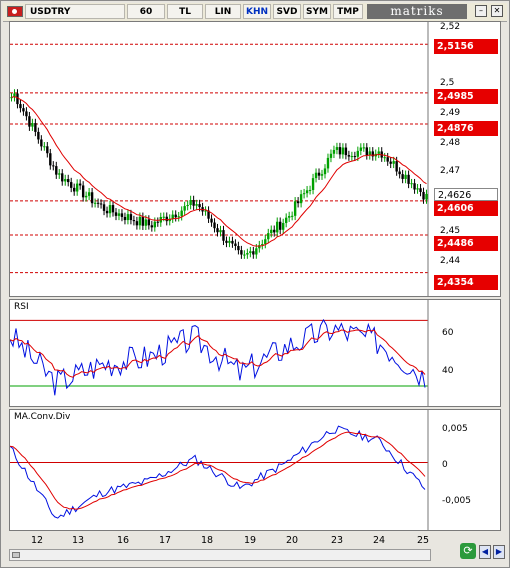  I want to click on refresh-icon: ⟳, so click(468, 551).